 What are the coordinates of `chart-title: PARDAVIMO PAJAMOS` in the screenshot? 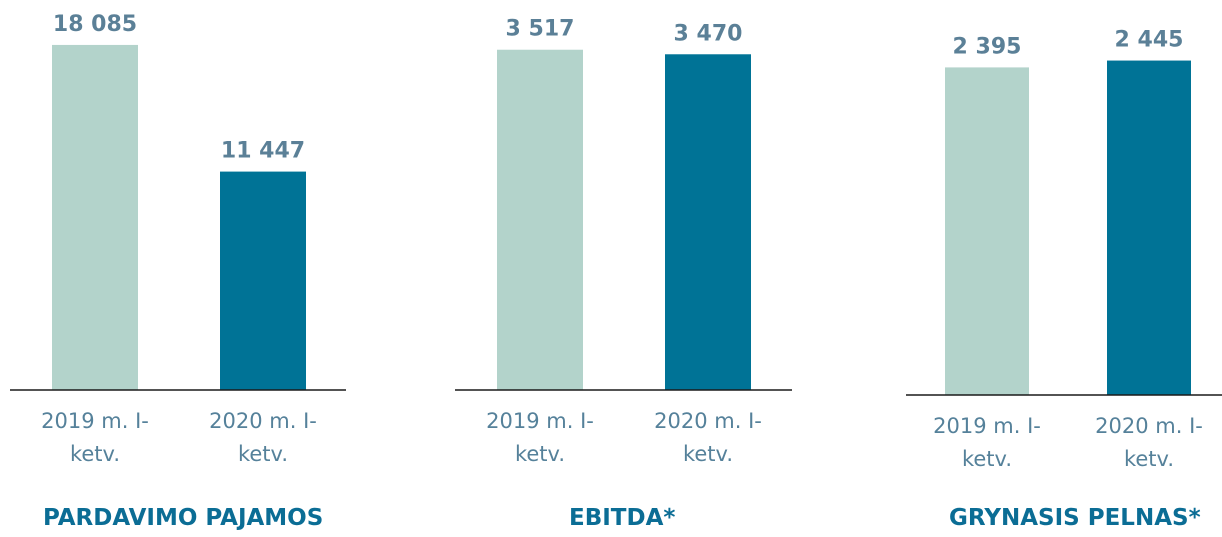 It's located at (183, 518).